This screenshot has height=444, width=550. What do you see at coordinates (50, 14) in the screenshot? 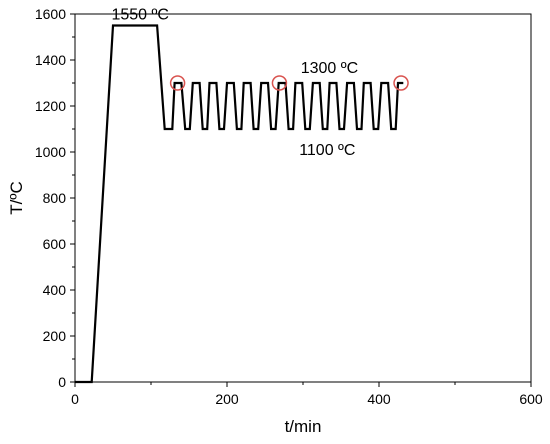
I see `y-tick-label: 1600` at bounding box center [50, 14].